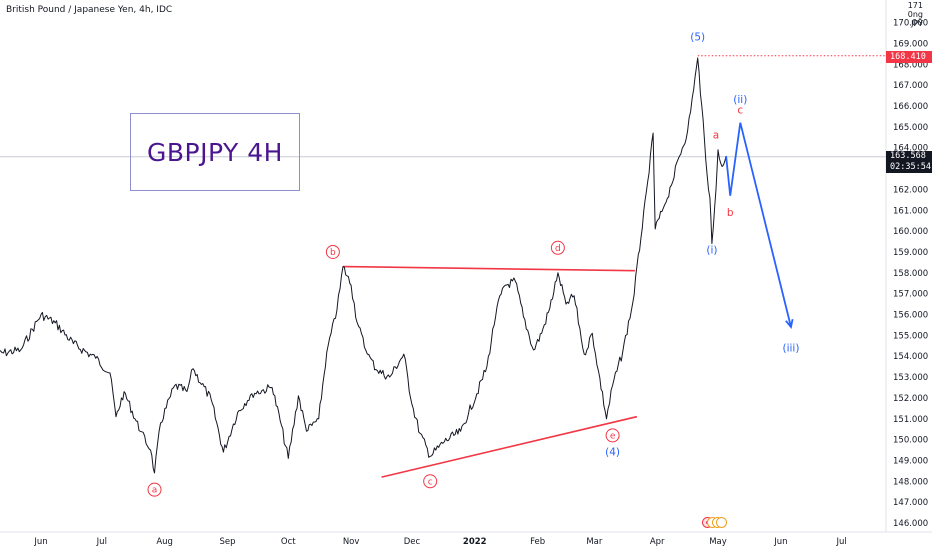 Image resolution: width=932 pixels, height=550 pixels. I want to click on y-tick-label: 148.000, so click(910, 482).